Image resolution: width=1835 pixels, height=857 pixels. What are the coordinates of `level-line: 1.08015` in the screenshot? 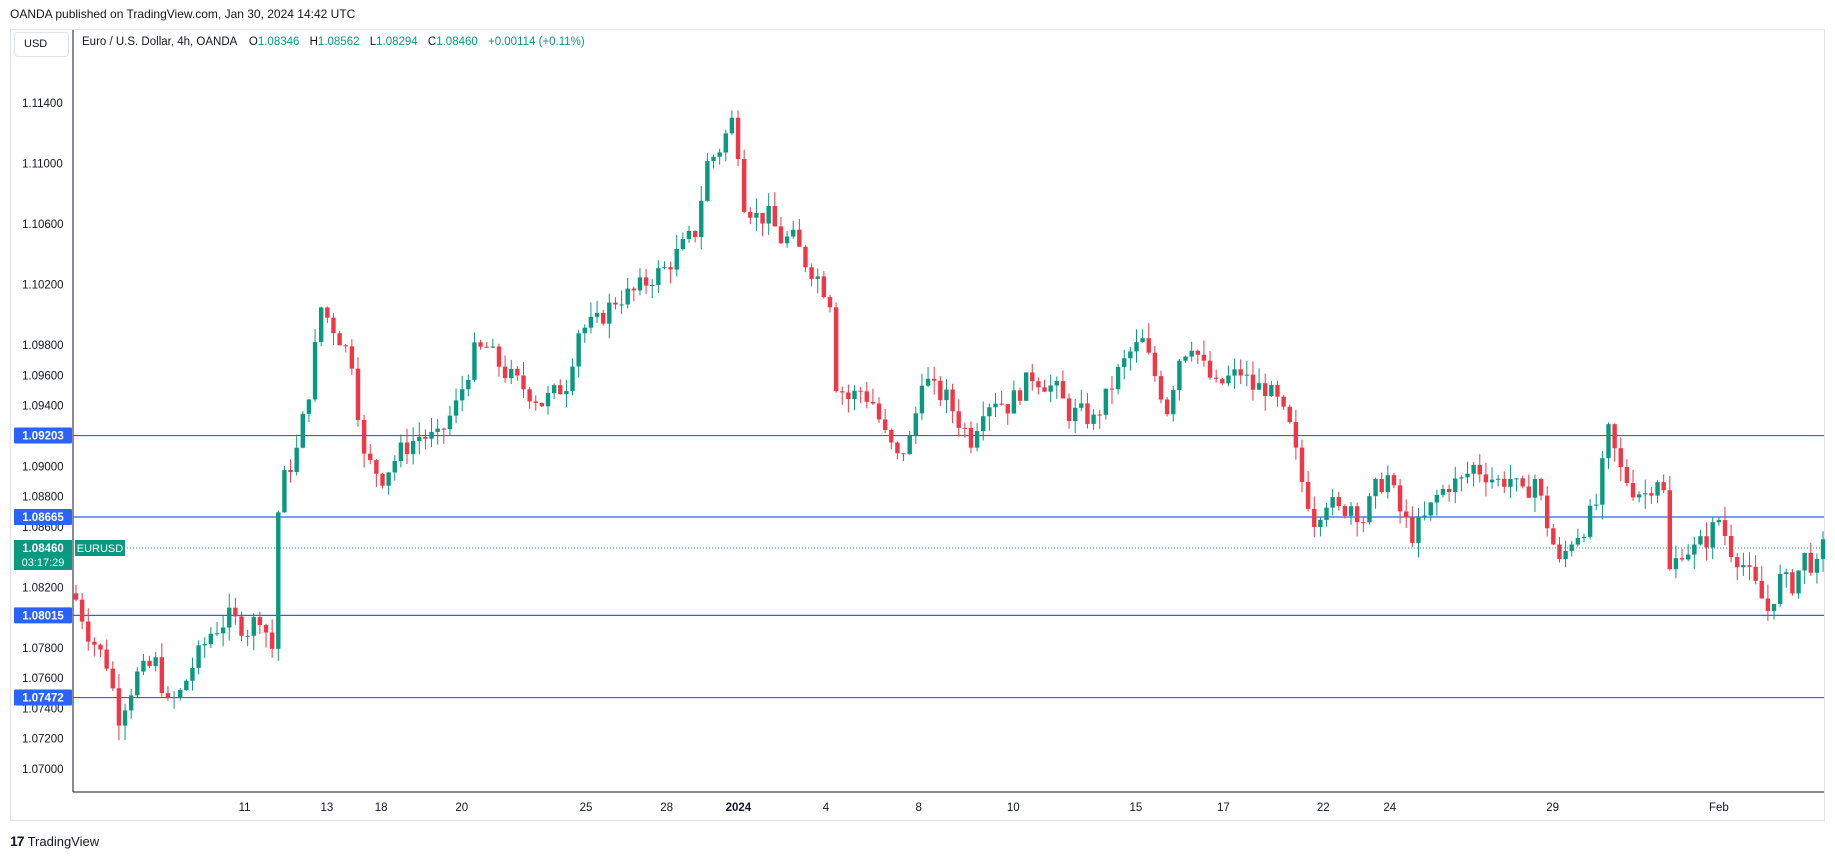 It's located at (919, 615).